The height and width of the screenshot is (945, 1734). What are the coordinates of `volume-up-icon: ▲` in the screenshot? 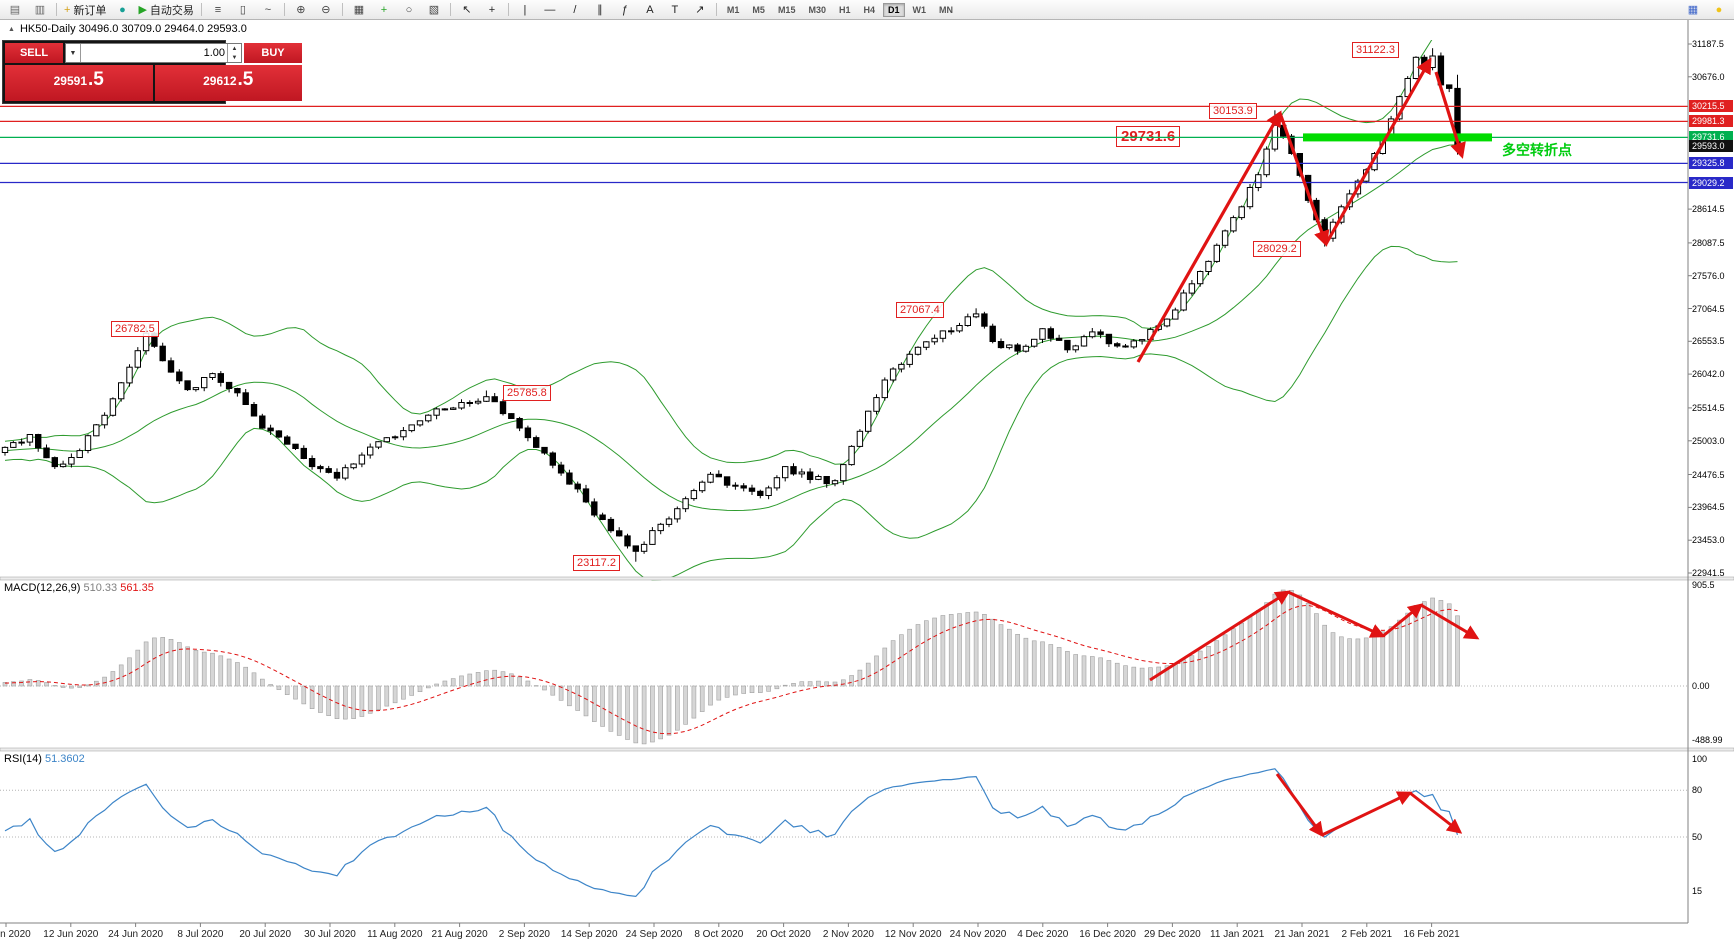 It's located at (234, 48).